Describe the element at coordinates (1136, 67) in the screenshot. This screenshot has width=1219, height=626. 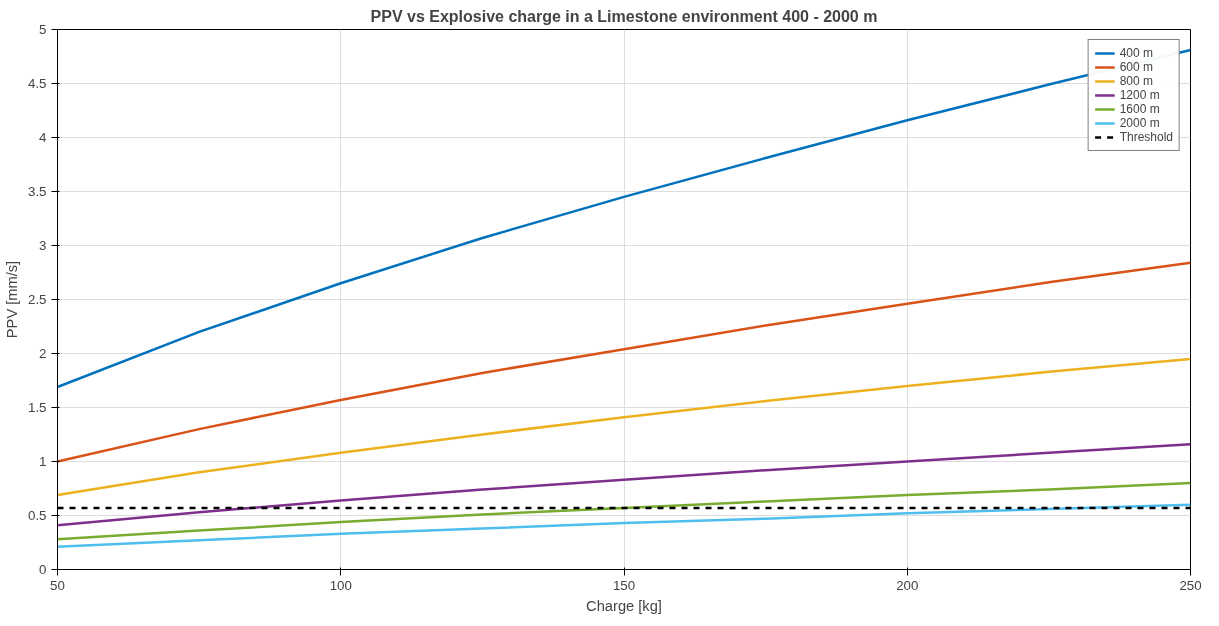
I see `legend-label: 600 m` at that location.